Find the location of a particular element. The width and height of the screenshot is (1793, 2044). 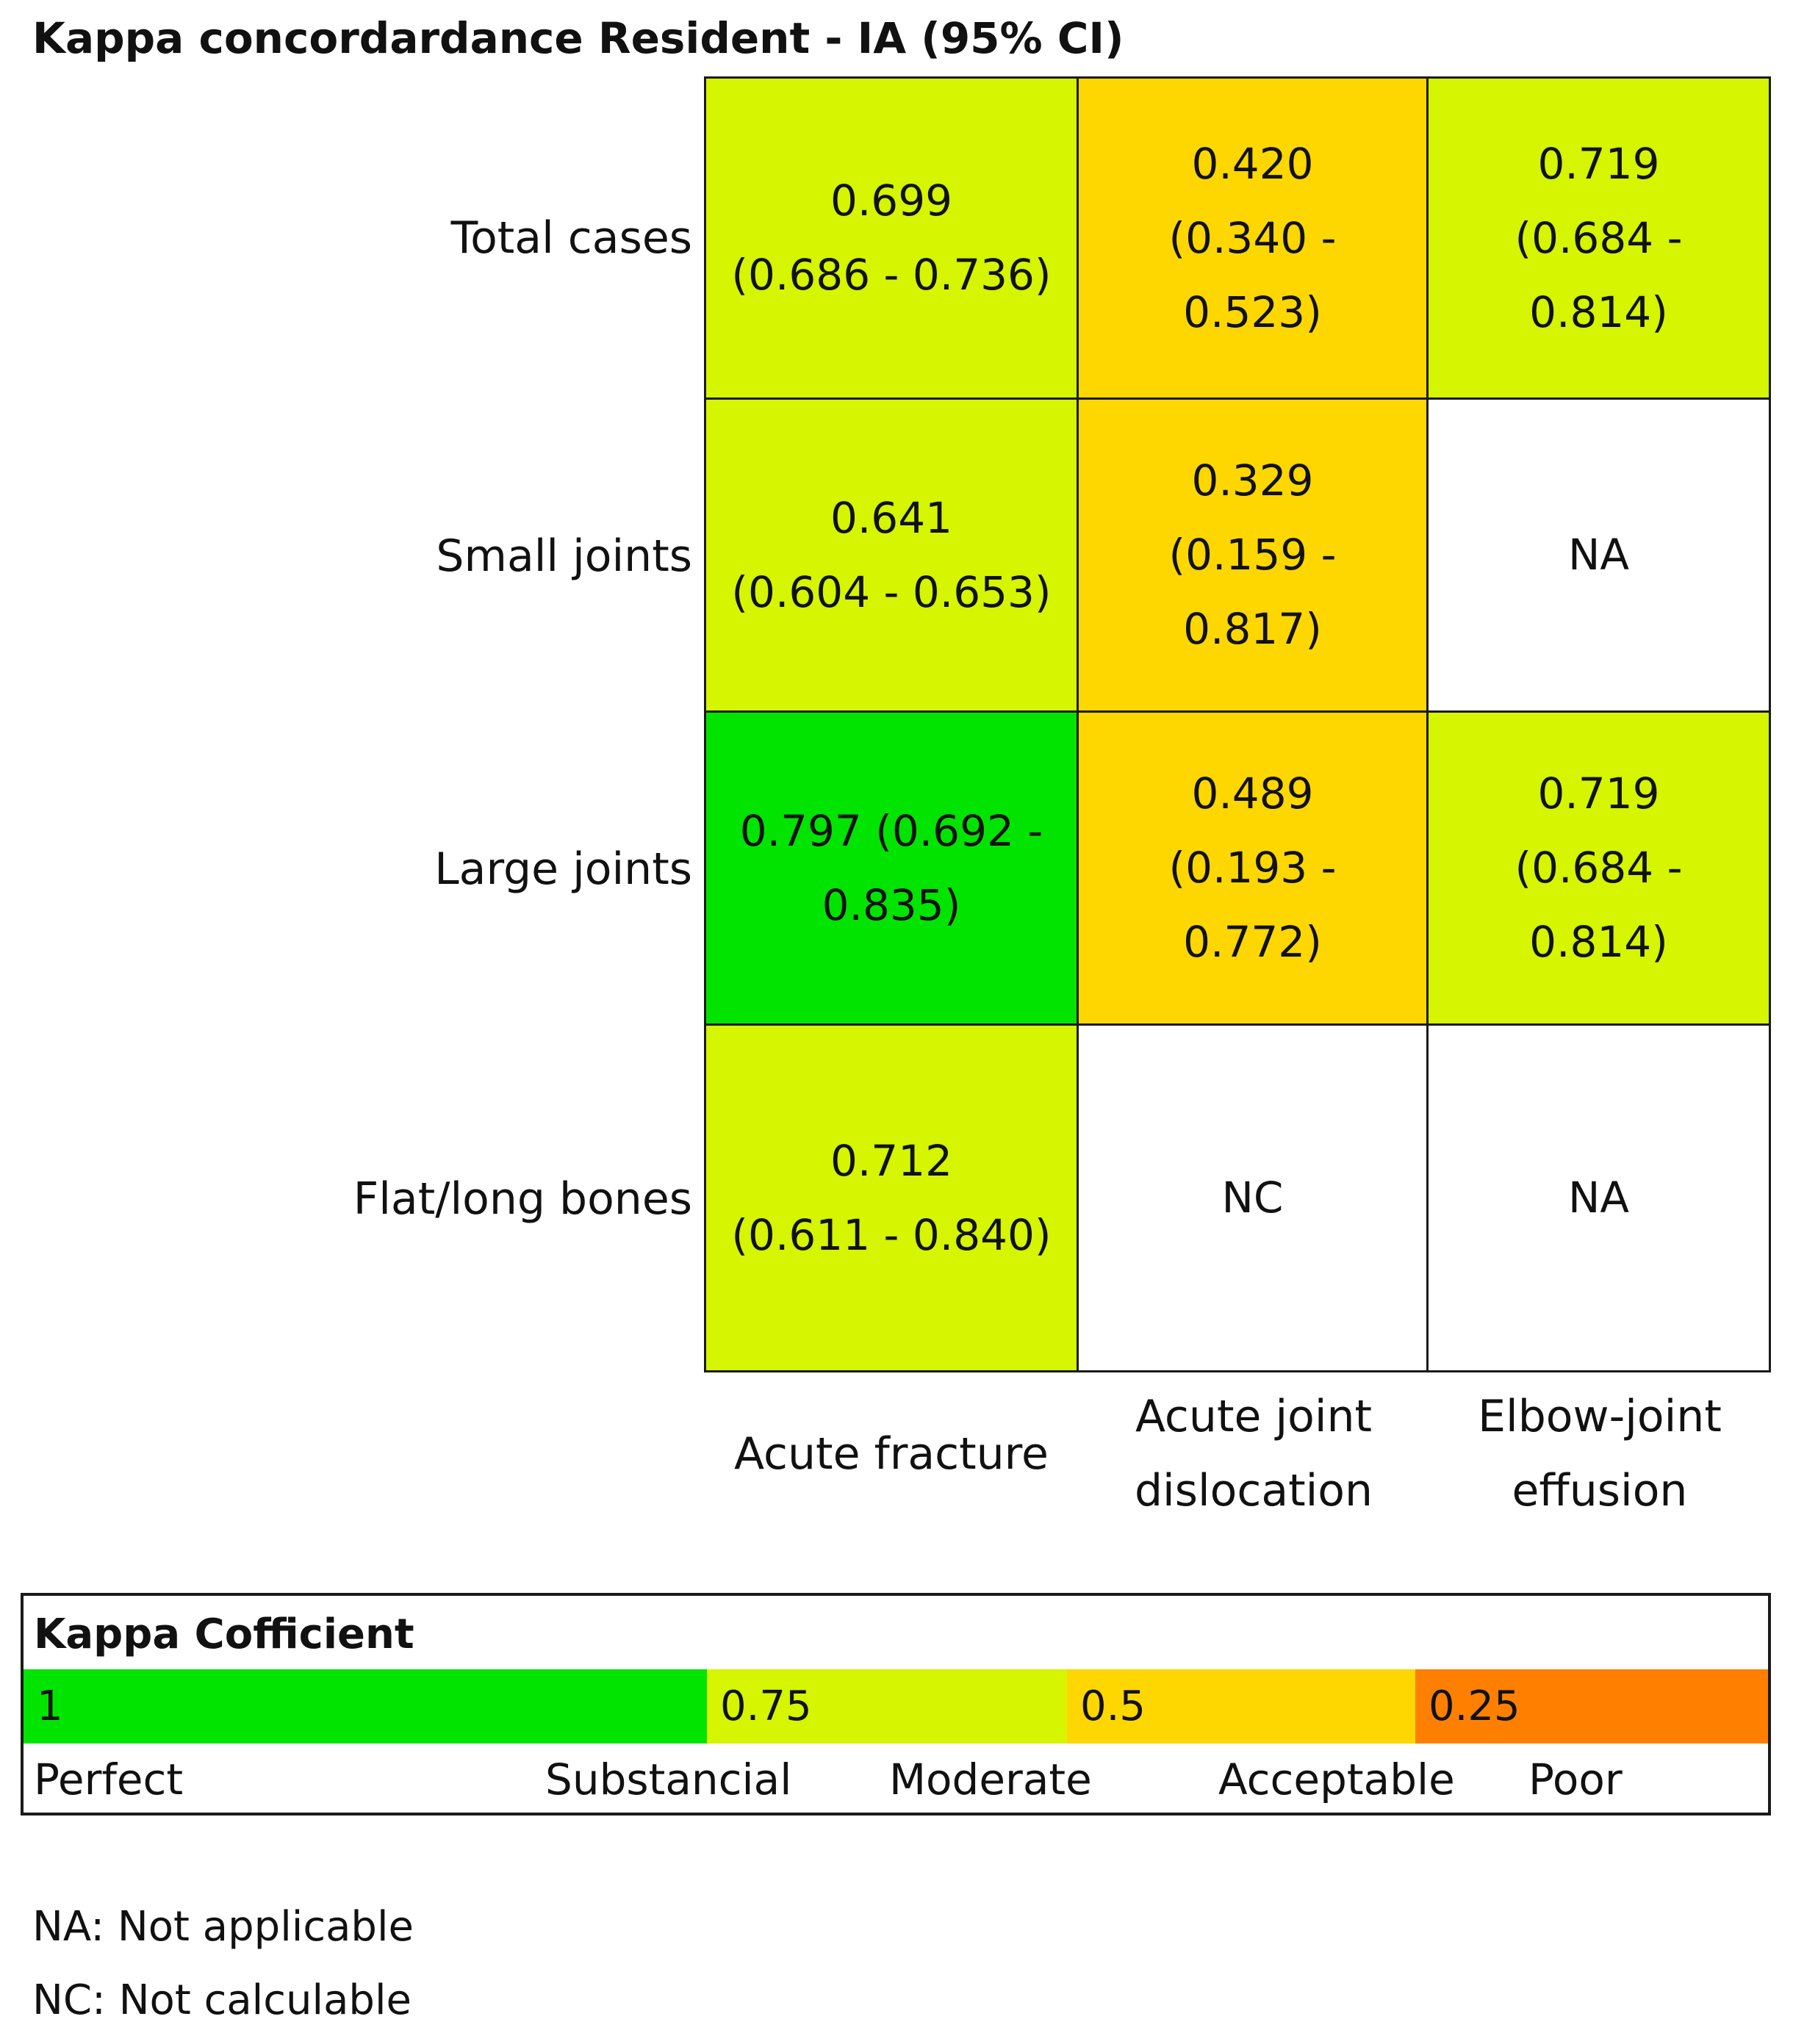

row-label: Small joints is located at coordinates (564, 556).